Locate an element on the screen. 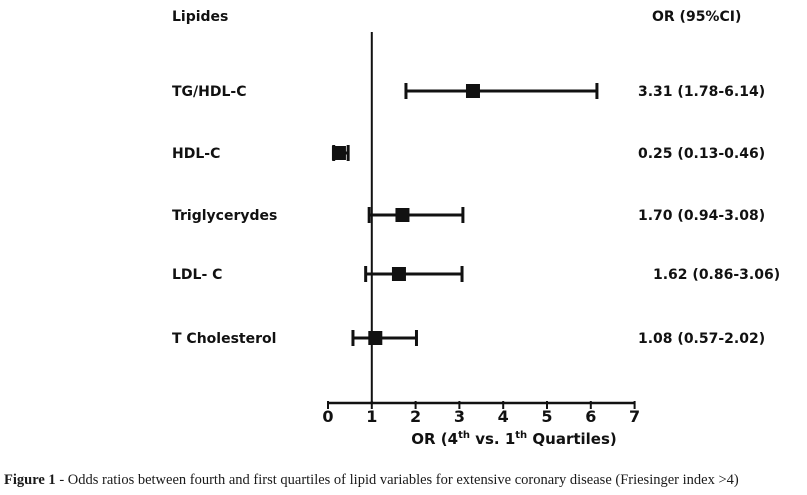  forest-row: Triglycerydes 1.70 (0.94-3.08) is located at coordinates (468, 215).